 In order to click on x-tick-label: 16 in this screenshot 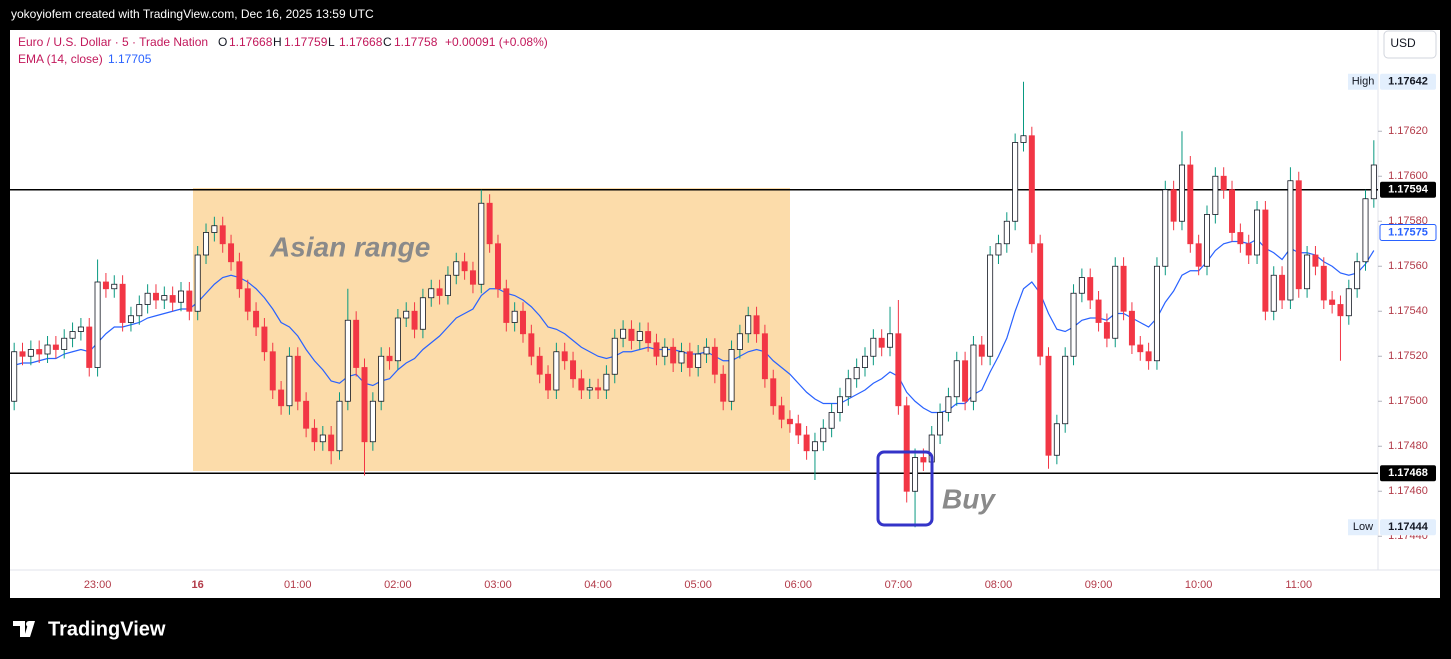, I will do `click(198, 585)`.